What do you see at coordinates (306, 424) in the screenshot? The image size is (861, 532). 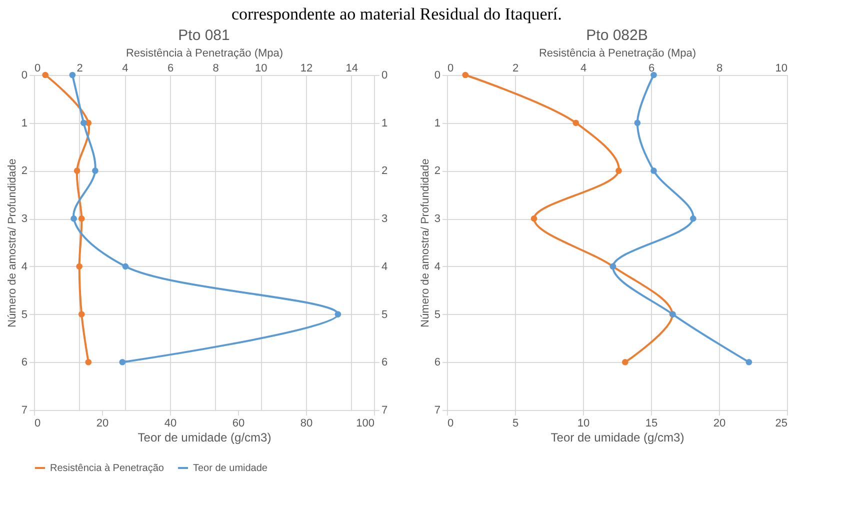 I see `x-tick-label: 80` at bounding box center [306, 424].